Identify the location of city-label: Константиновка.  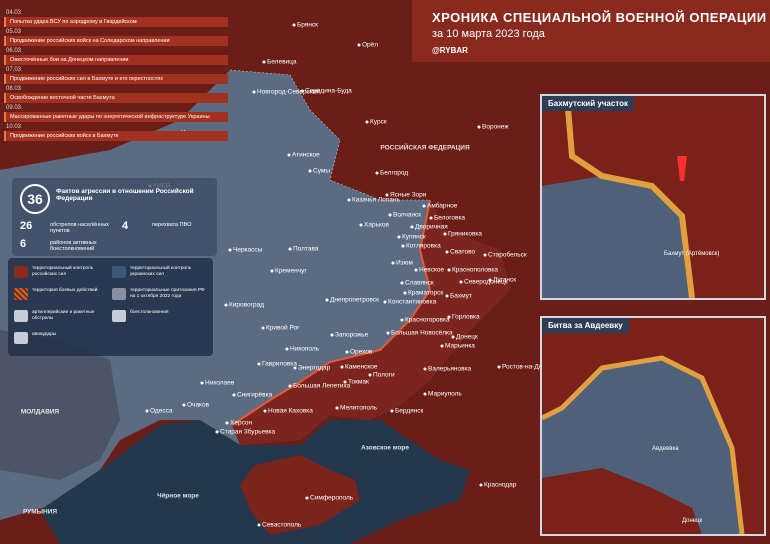
(412, 302).